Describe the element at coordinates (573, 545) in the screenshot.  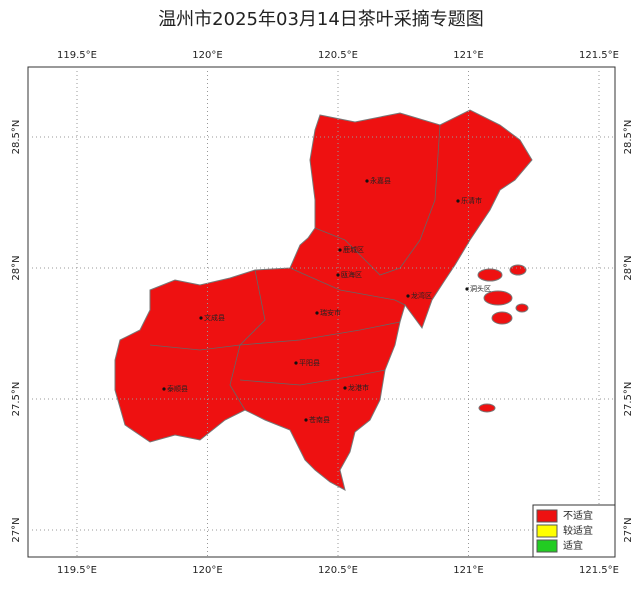
I see `legend-label: 适宜` at that location.